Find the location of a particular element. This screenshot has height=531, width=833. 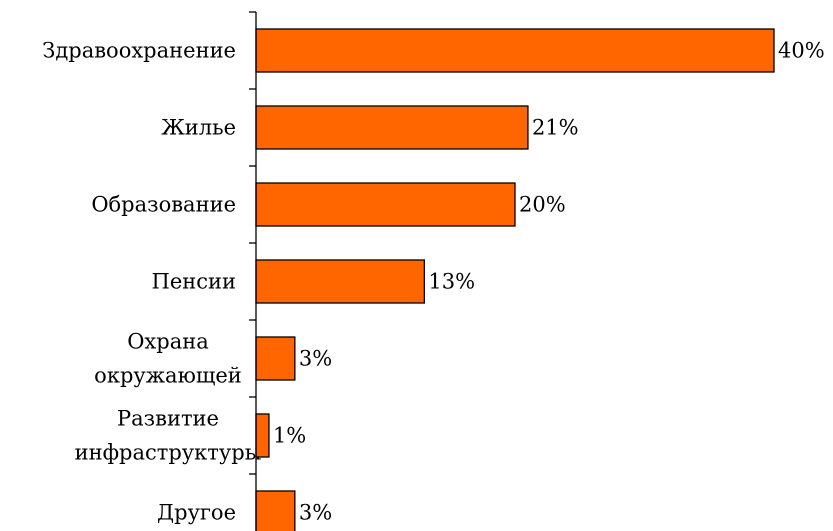

category-label: Образование is located at coordinates (163, 205).